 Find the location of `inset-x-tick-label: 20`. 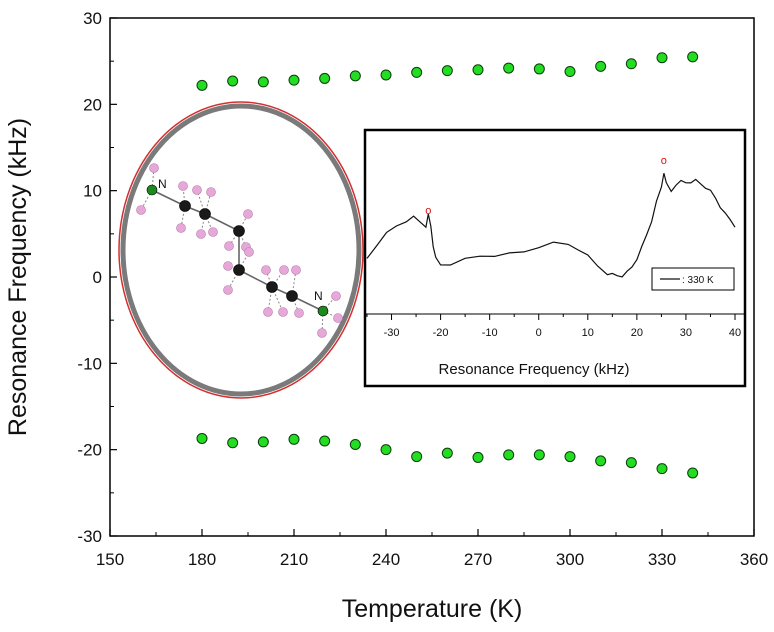

inset-x-tick-label: 20 is located at coordinates (637, 333).